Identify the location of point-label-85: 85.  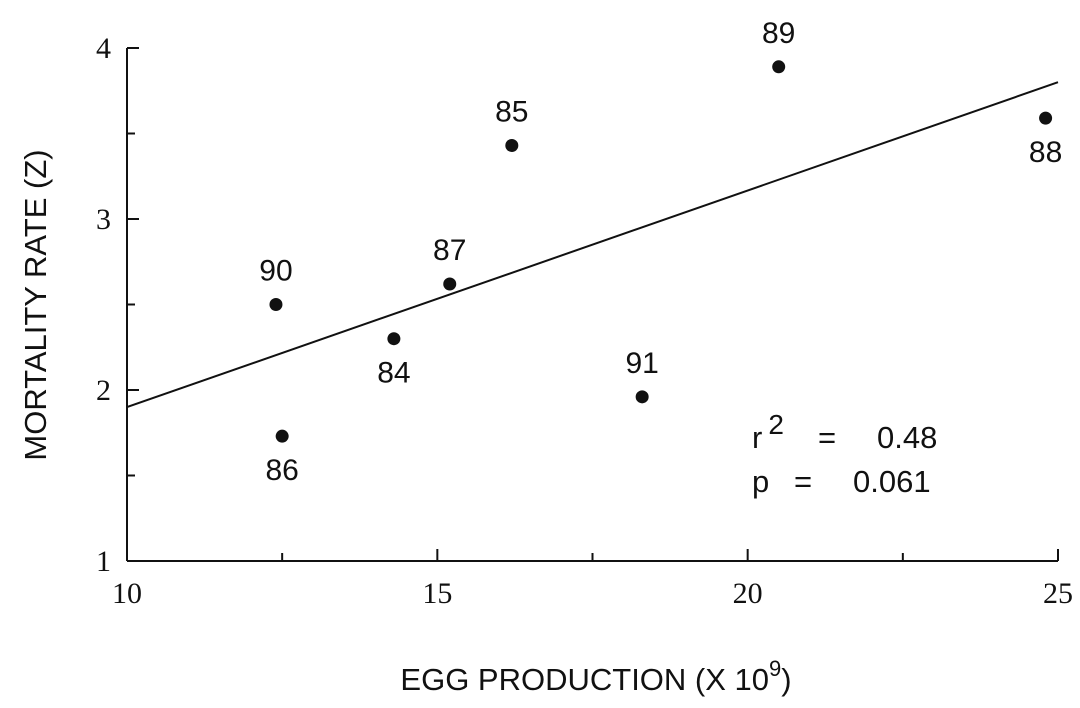
(511, 111).